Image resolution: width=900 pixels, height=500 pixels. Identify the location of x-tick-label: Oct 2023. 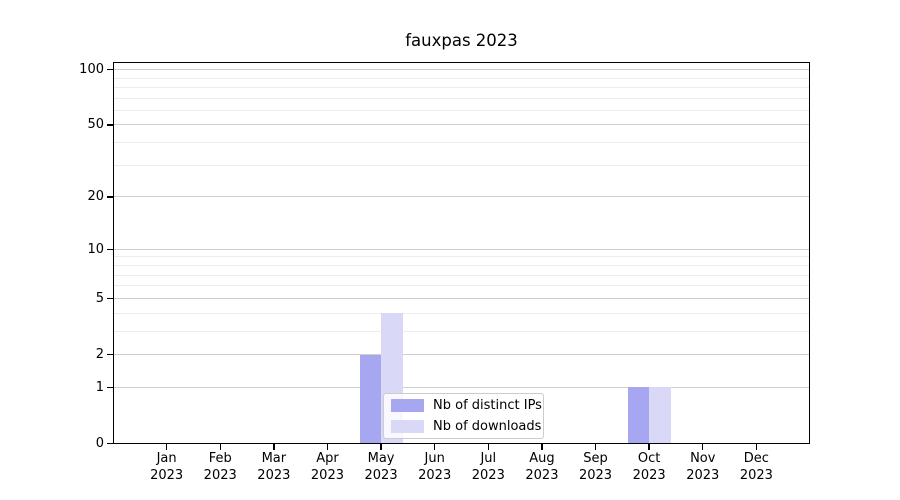
(649, 467).